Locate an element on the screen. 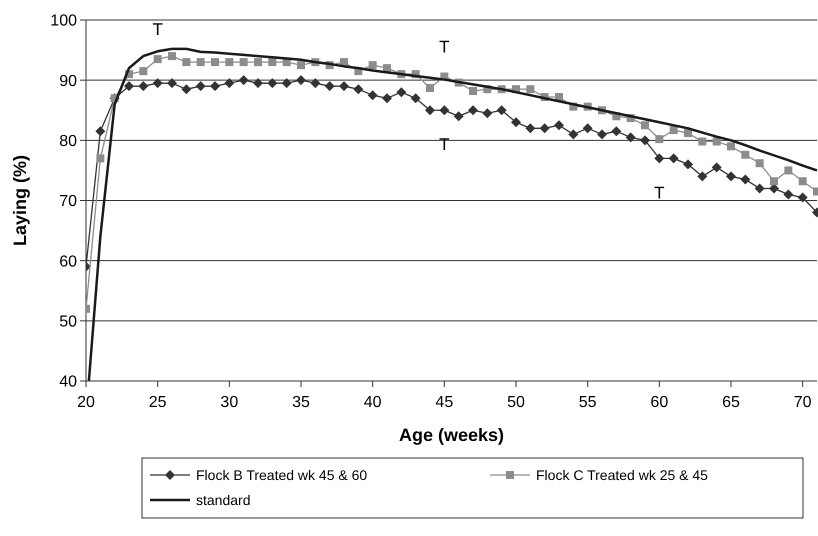 The height and width of the screenshot is (536, 818). x-axis-title: Age (weeks) is located at coordinates (451, 435).